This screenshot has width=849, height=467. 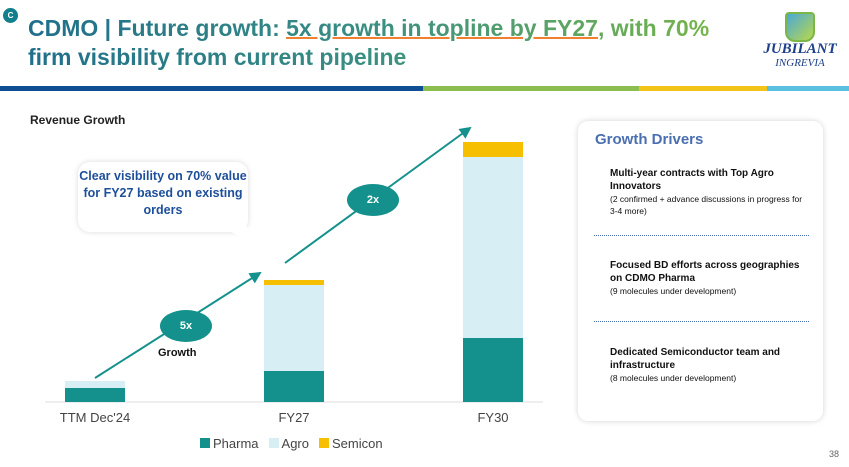 I want to click on legend-label: Pharma, so click(x=236, y=443).